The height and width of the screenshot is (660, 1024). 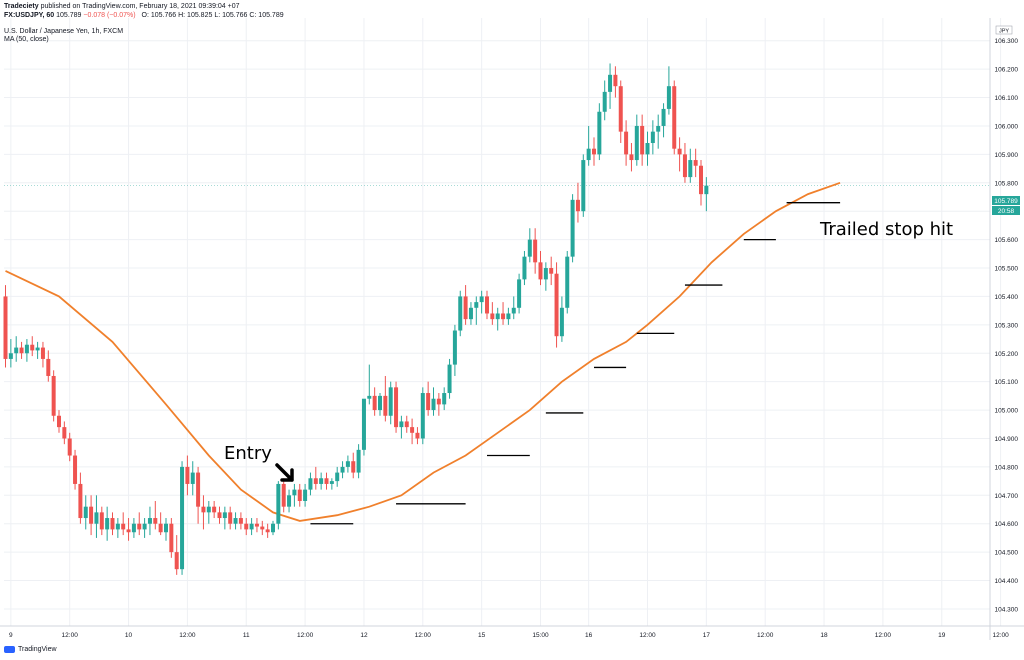 What do you see at coordinates (26, 39) in the screenshot?
I see `indicator-legend: MA (50, close)` at bounding box center [26, 39].